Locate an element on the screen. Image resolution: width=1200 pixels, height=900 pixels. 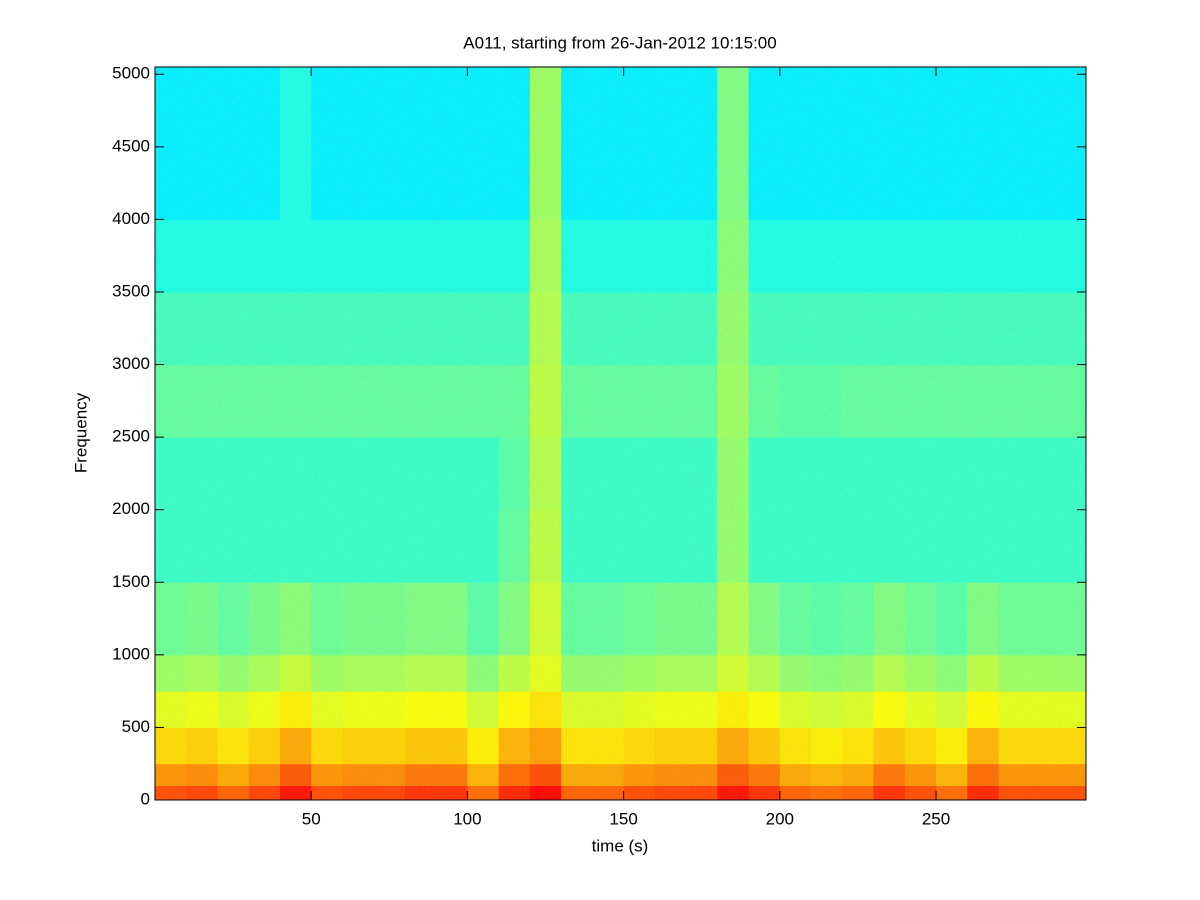
x-tick-label: 150 is located at coordinates (623, 818).